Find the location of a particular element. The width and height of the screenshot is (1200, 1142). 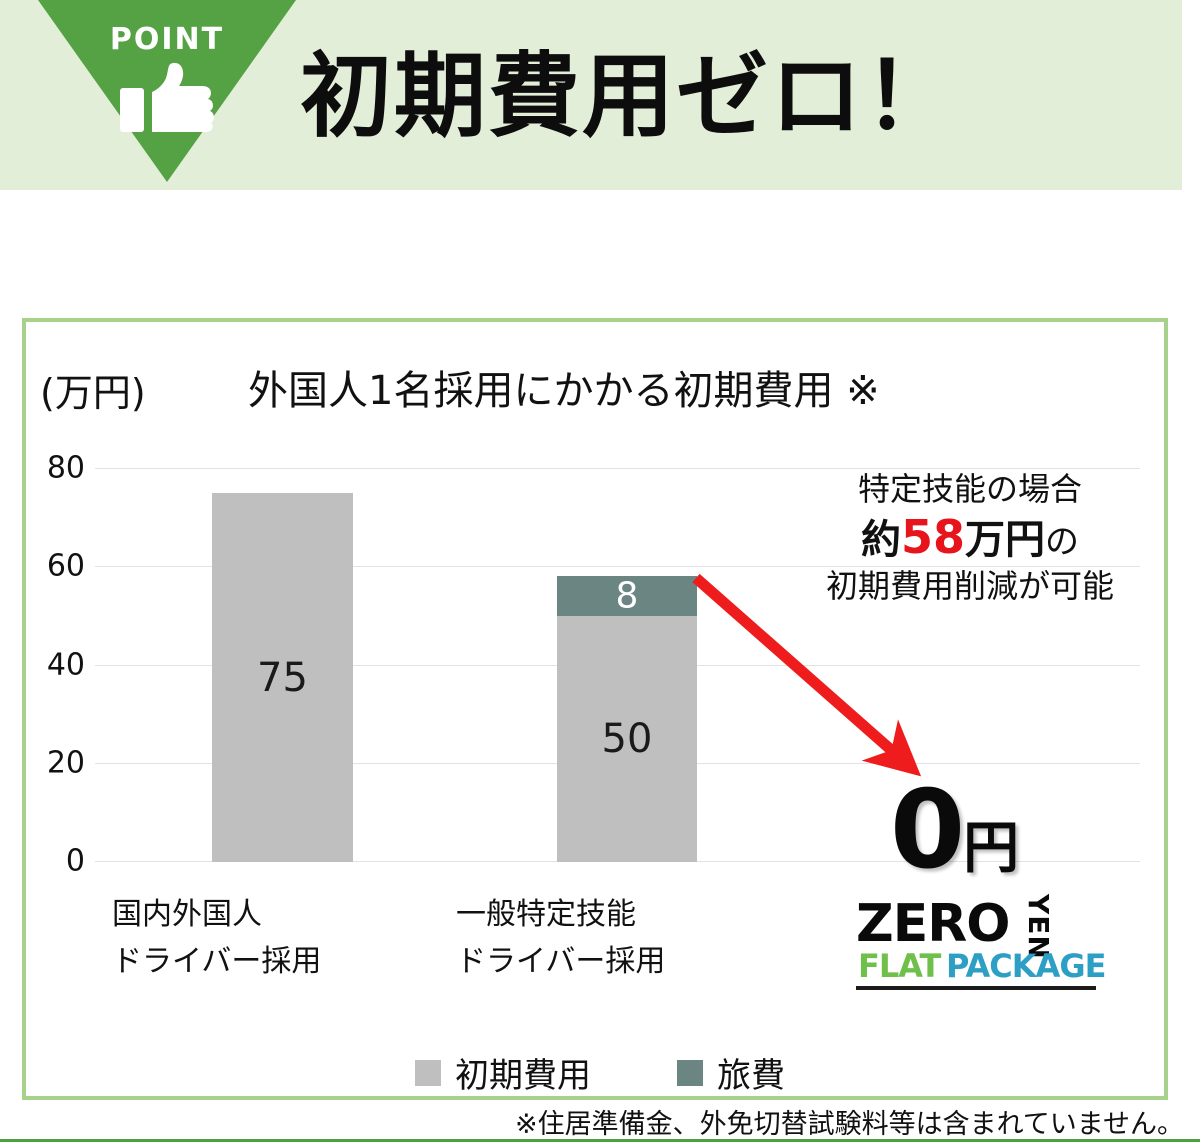

savings-annotation: 特定技能の場合 約58万円の 初期費用削減が可能 is located at coordinates (970, 538).